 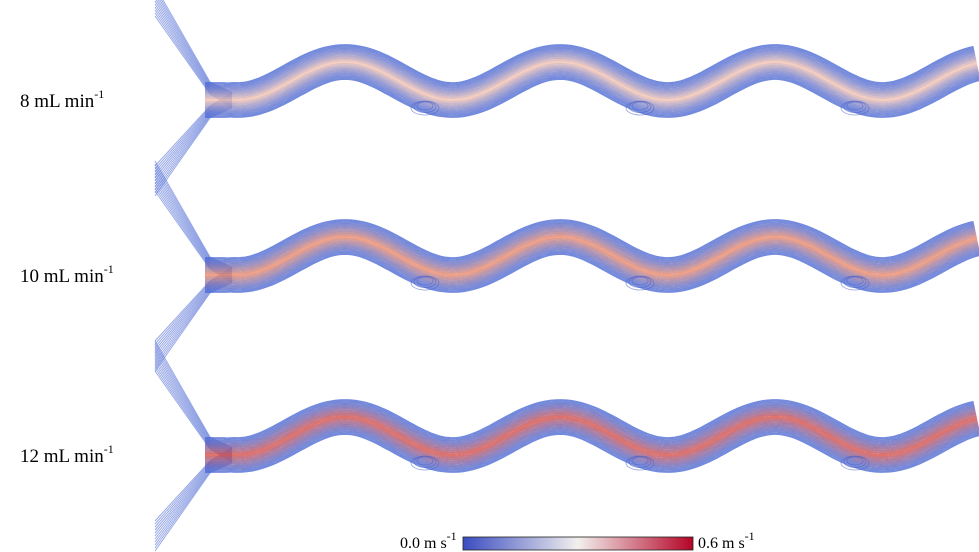 What do you see at coordinates (750, 536) in the screenshot?
I see `colorbar-max-sup: -1` at bounding box center [750, 536].